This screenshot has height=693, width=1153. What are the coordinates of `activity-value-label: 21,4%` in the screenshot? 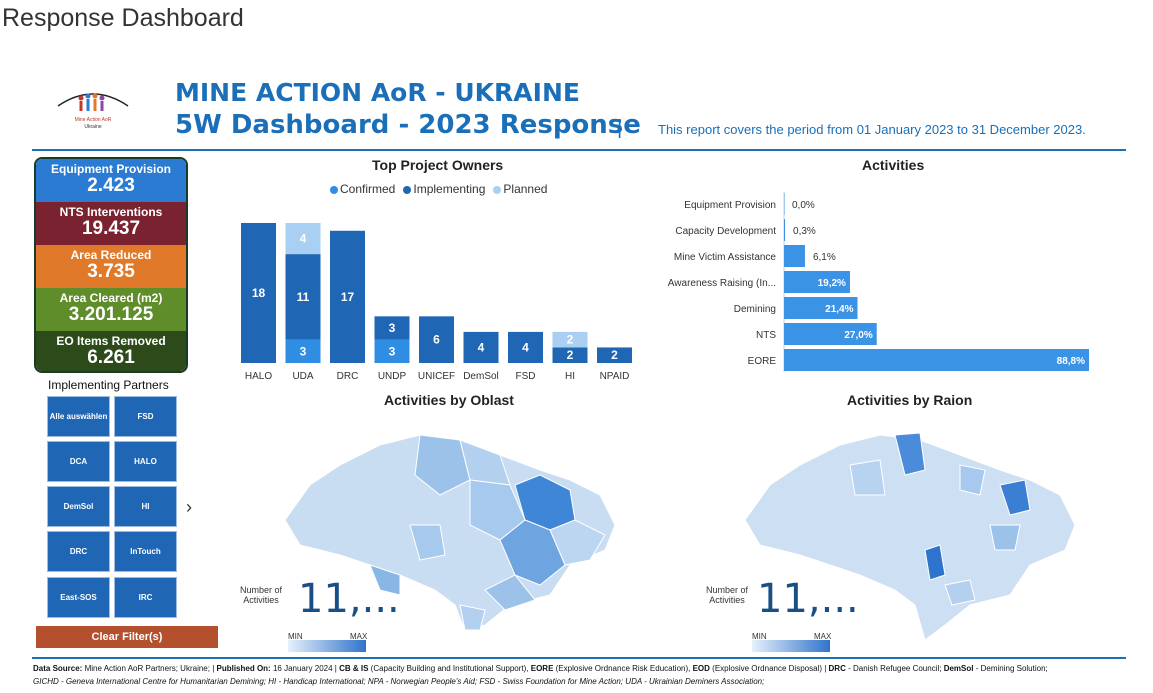 It's located at (839, 309).